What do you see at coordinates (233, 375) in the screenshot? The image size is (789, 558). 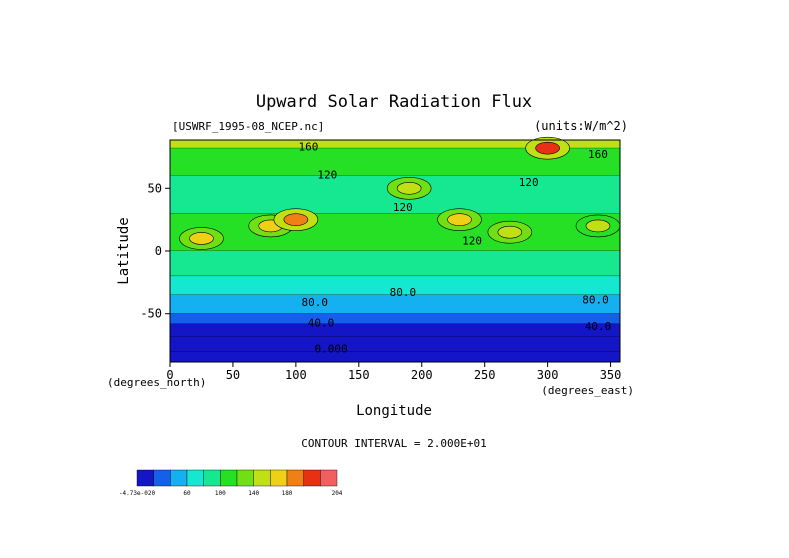 I see `x-tick-label: 50` at bounding box center [233, 375].